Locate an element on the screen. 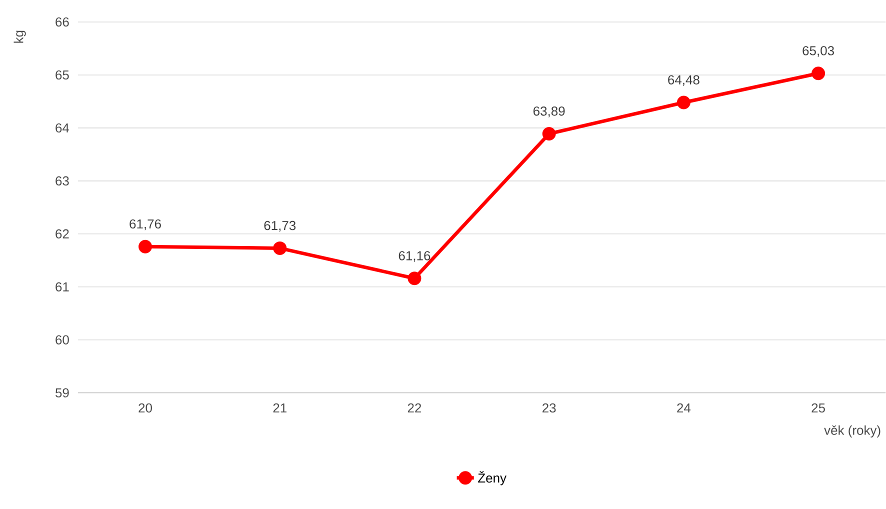  x-tick-label: 21 is located at coordinates (279, 408).